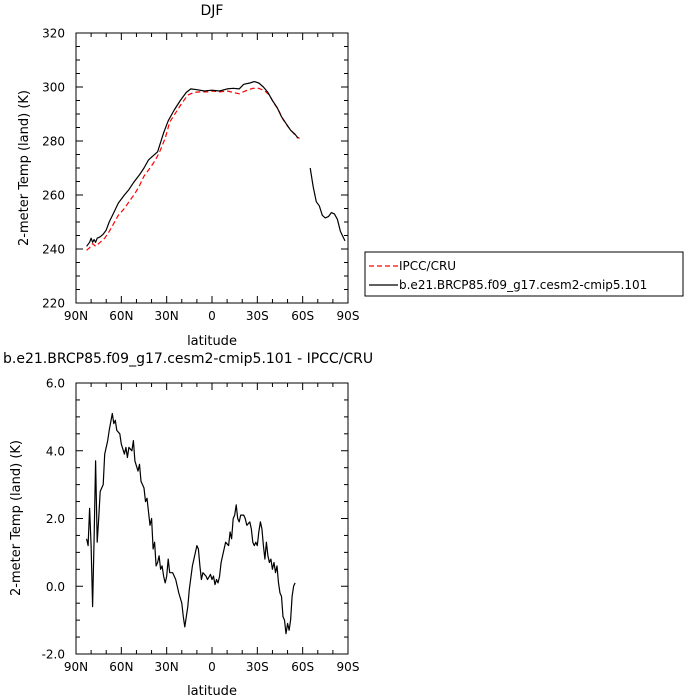 The width and height of the screenshot is (700, 700). I want to click on x-tick-label-top: 60N, so click(121, 316).